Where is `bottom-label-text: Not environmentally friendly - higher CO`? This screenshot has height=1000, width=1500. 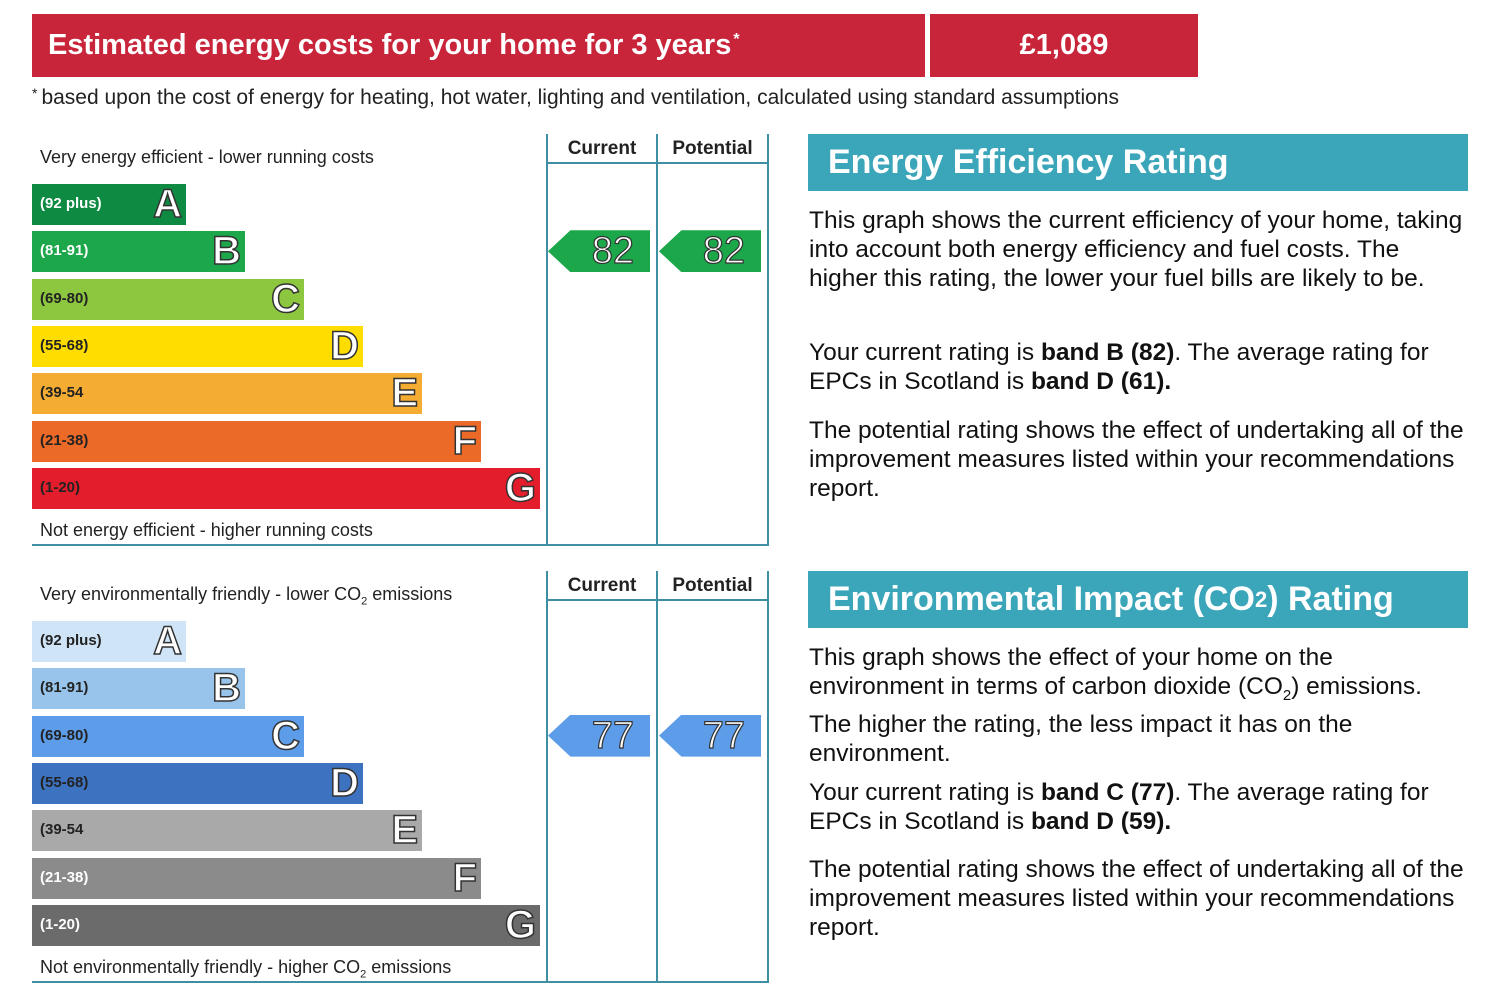 bottom-label-text: Not environmentally friendly - higher CO is located at coordinates (200, 967).